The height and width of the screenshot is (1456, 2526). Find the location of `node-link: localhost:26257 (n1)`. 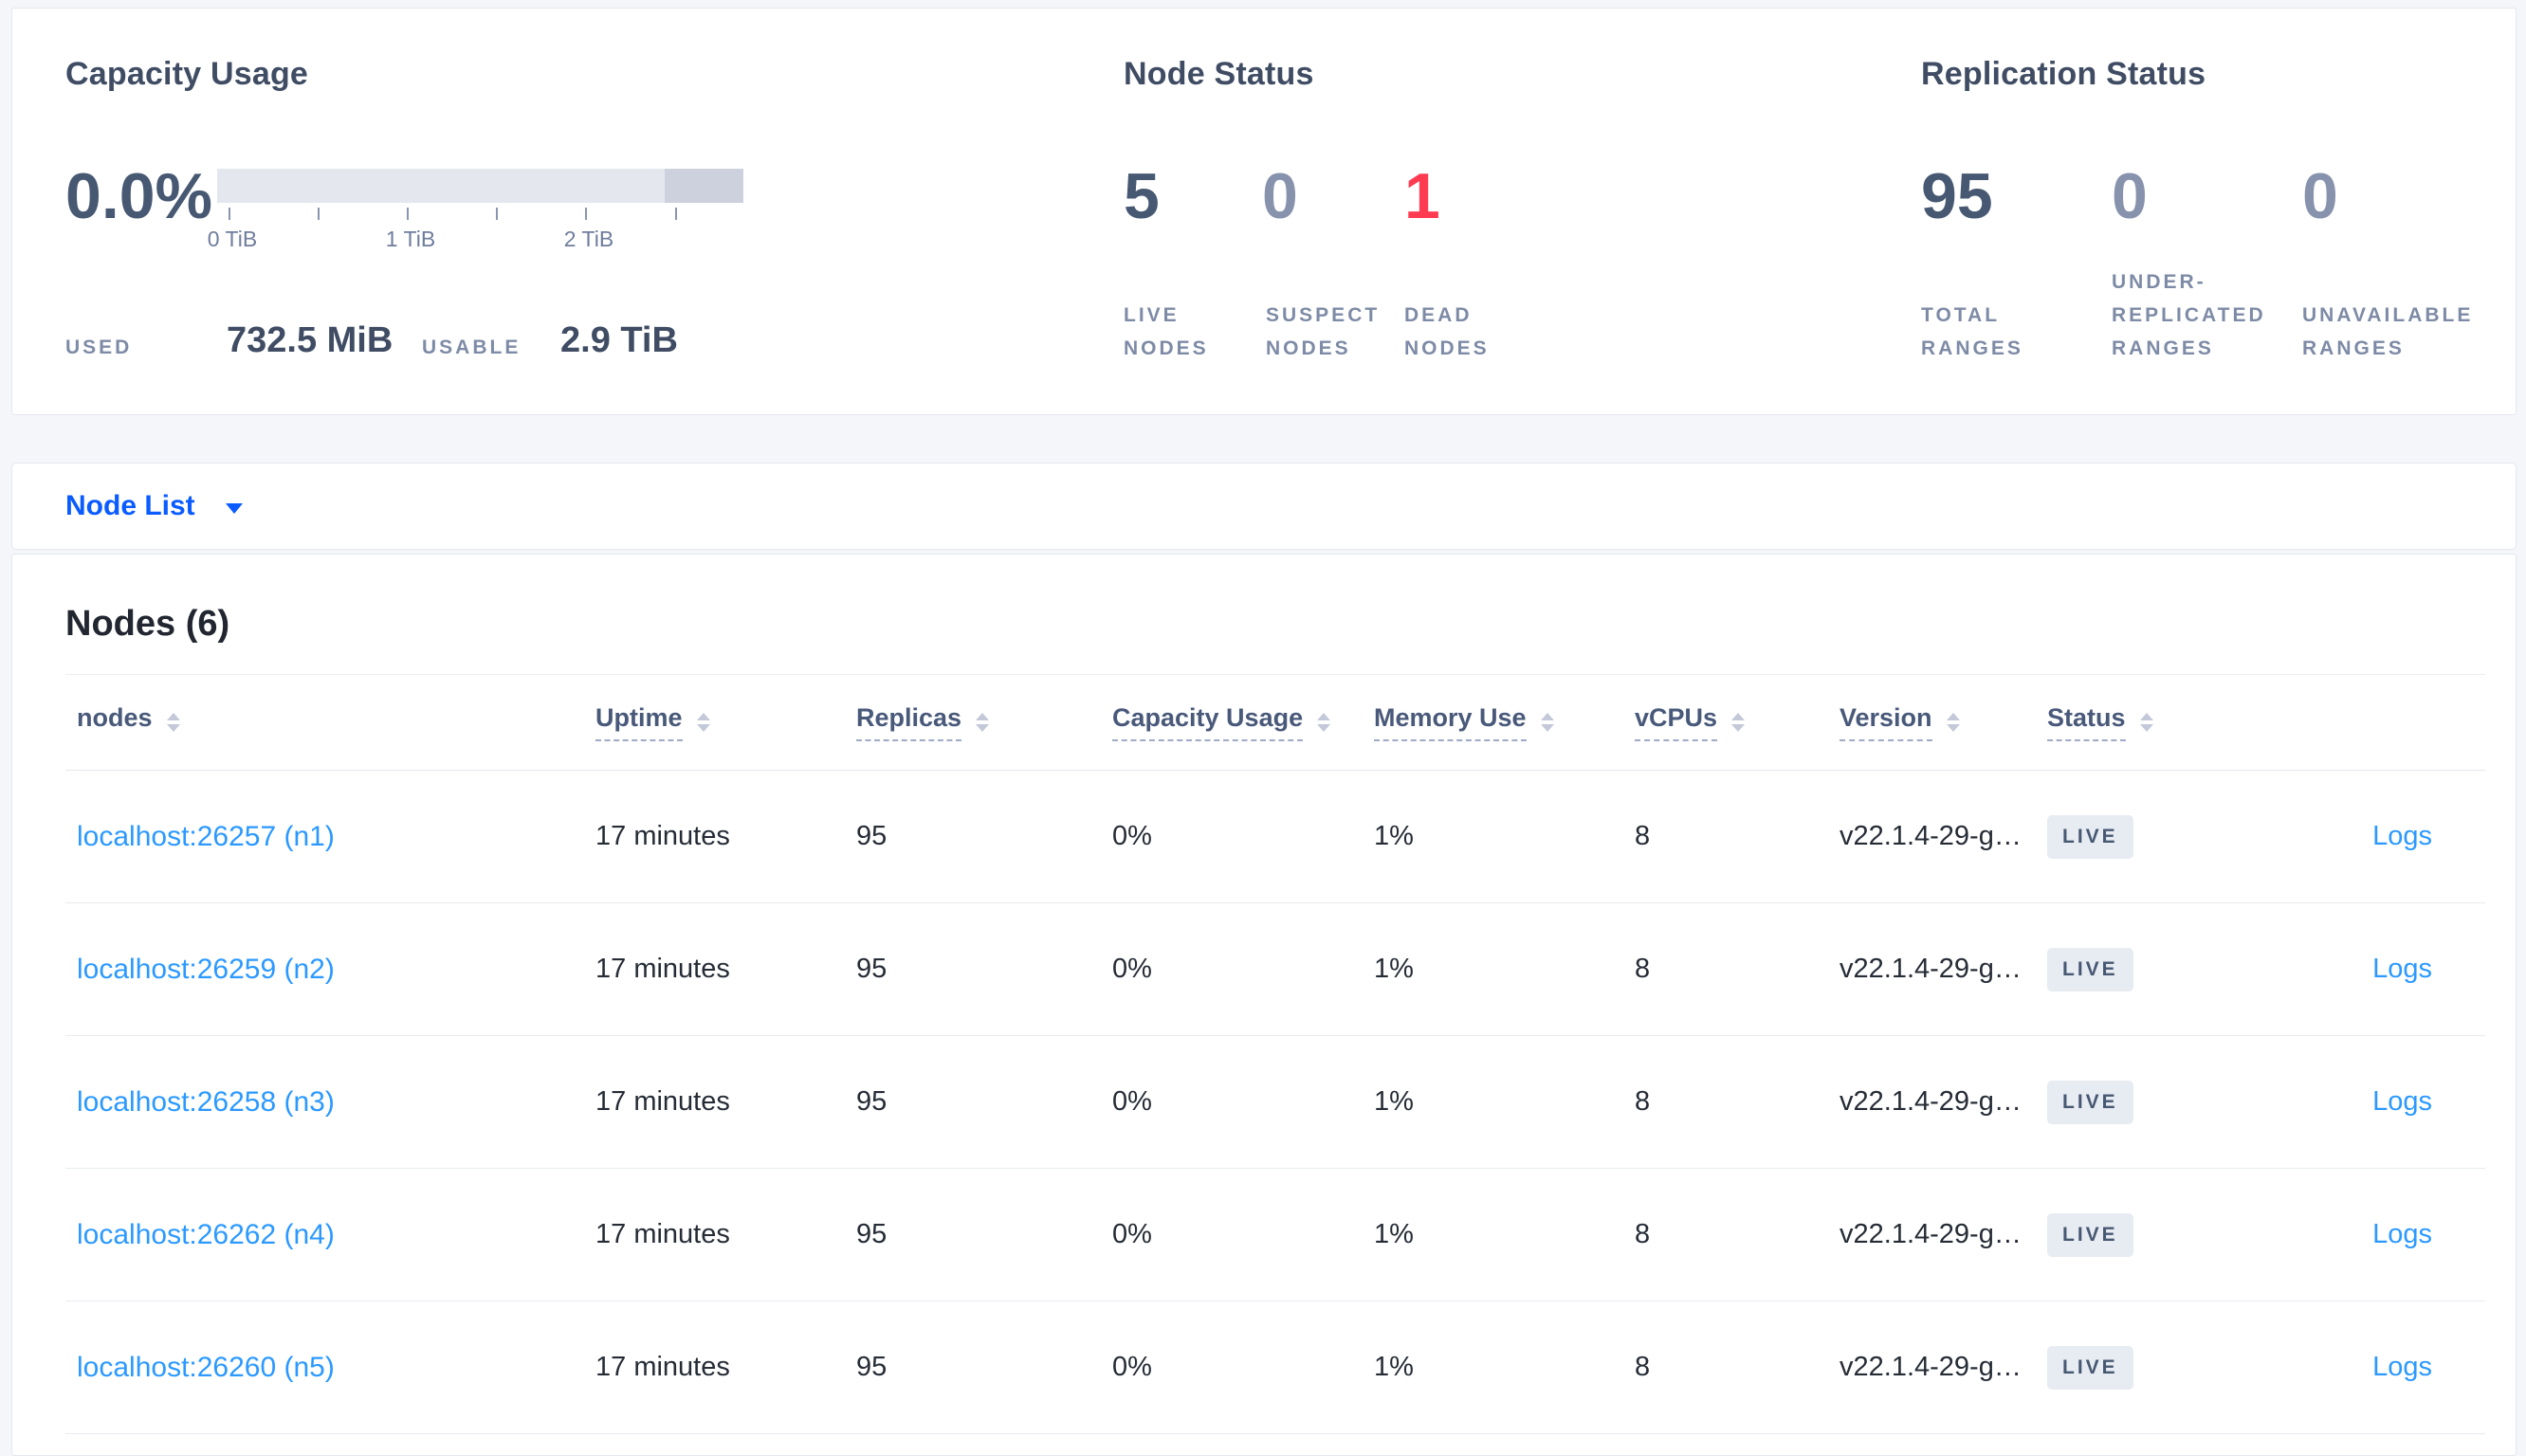

node-link: localhost:26257 (n1) is located at coordinates (206, 836).